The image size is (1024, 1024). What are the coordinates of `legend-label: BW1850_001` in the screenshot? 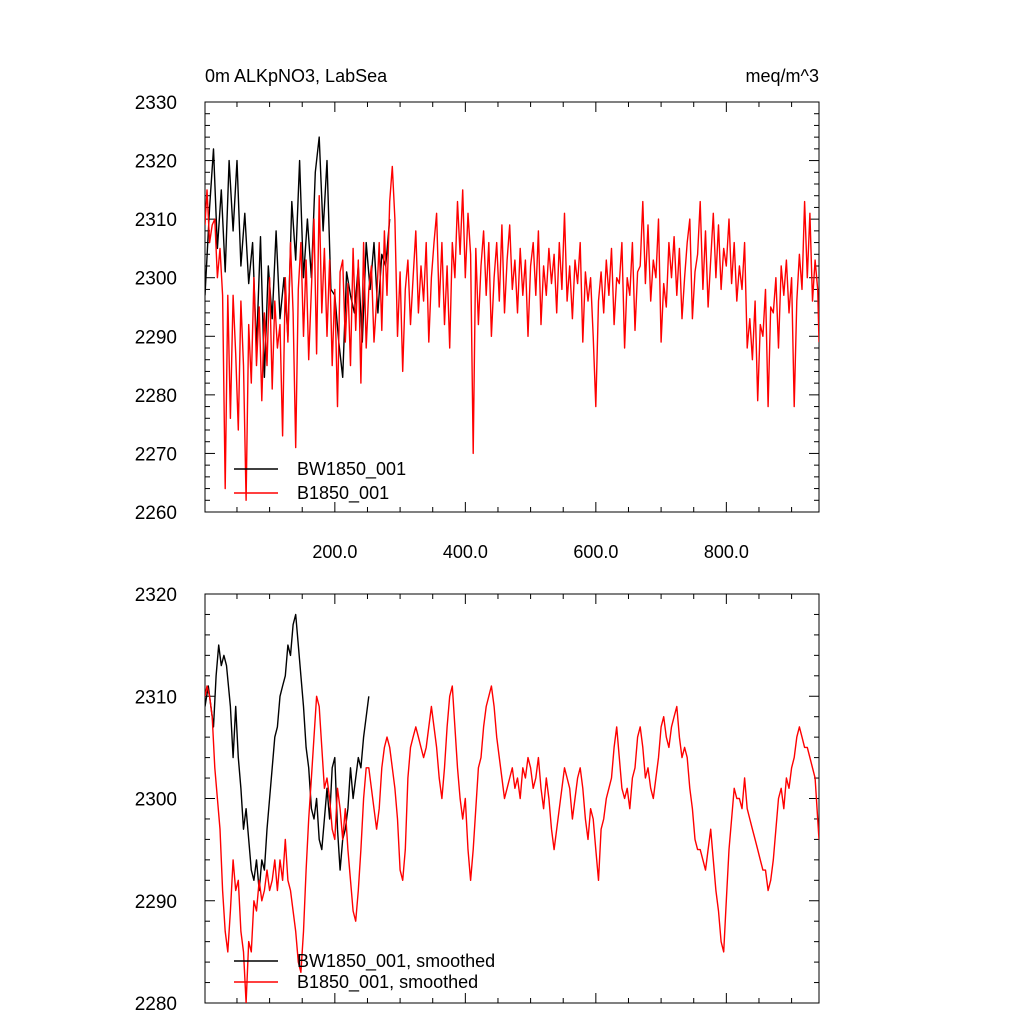 It's located at (351, 469).